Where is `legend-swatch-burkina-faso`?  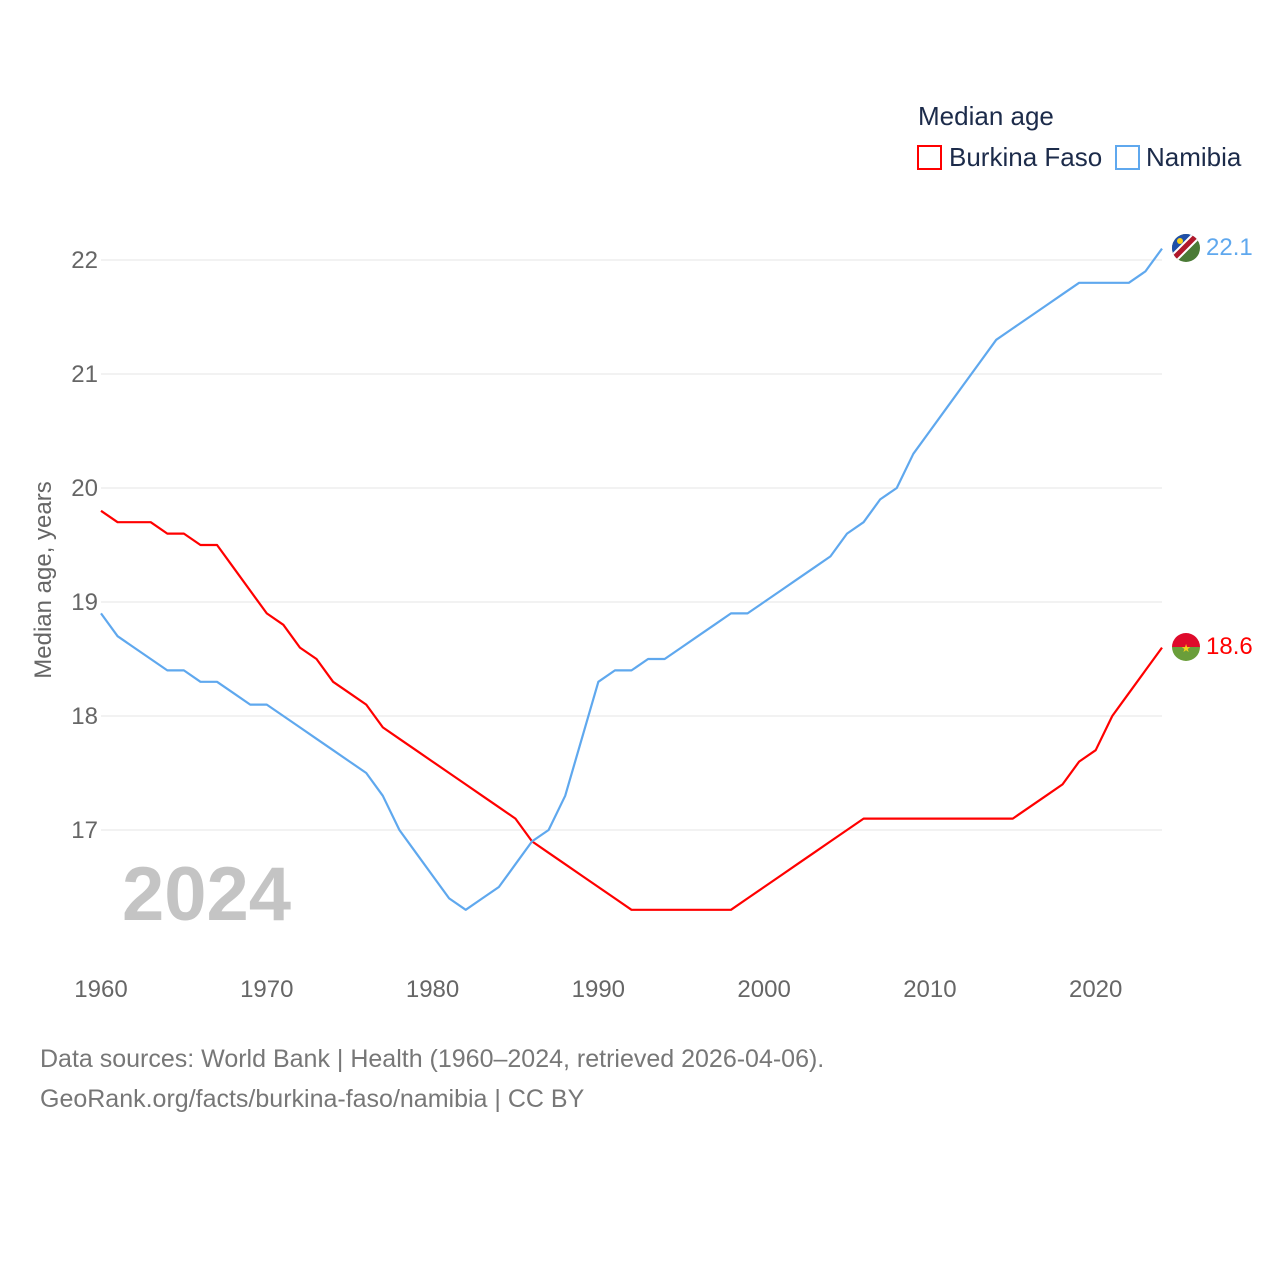 legend-swatch-burkina-faso is located at coordinates (929, 157).